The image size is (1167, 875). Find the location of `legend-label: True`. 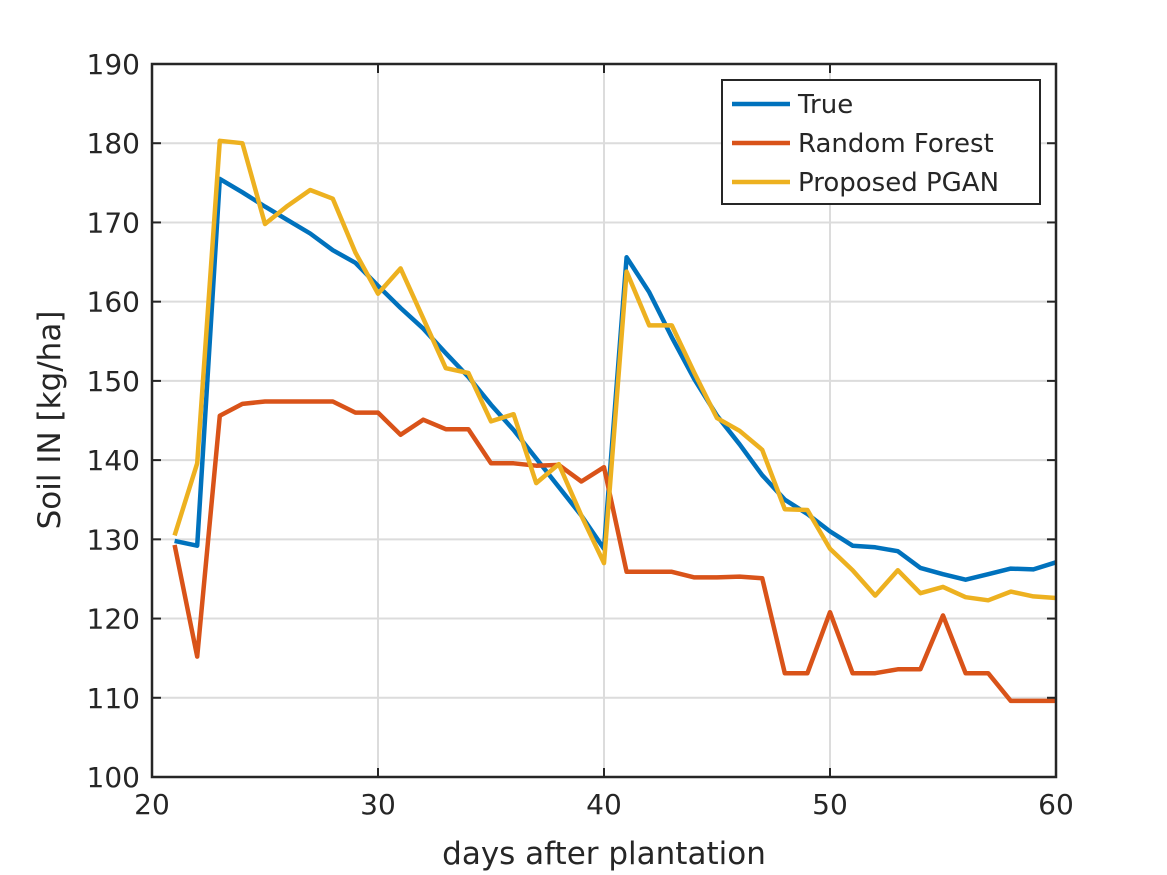

legend-label: True is located at coordinates (825, 105).